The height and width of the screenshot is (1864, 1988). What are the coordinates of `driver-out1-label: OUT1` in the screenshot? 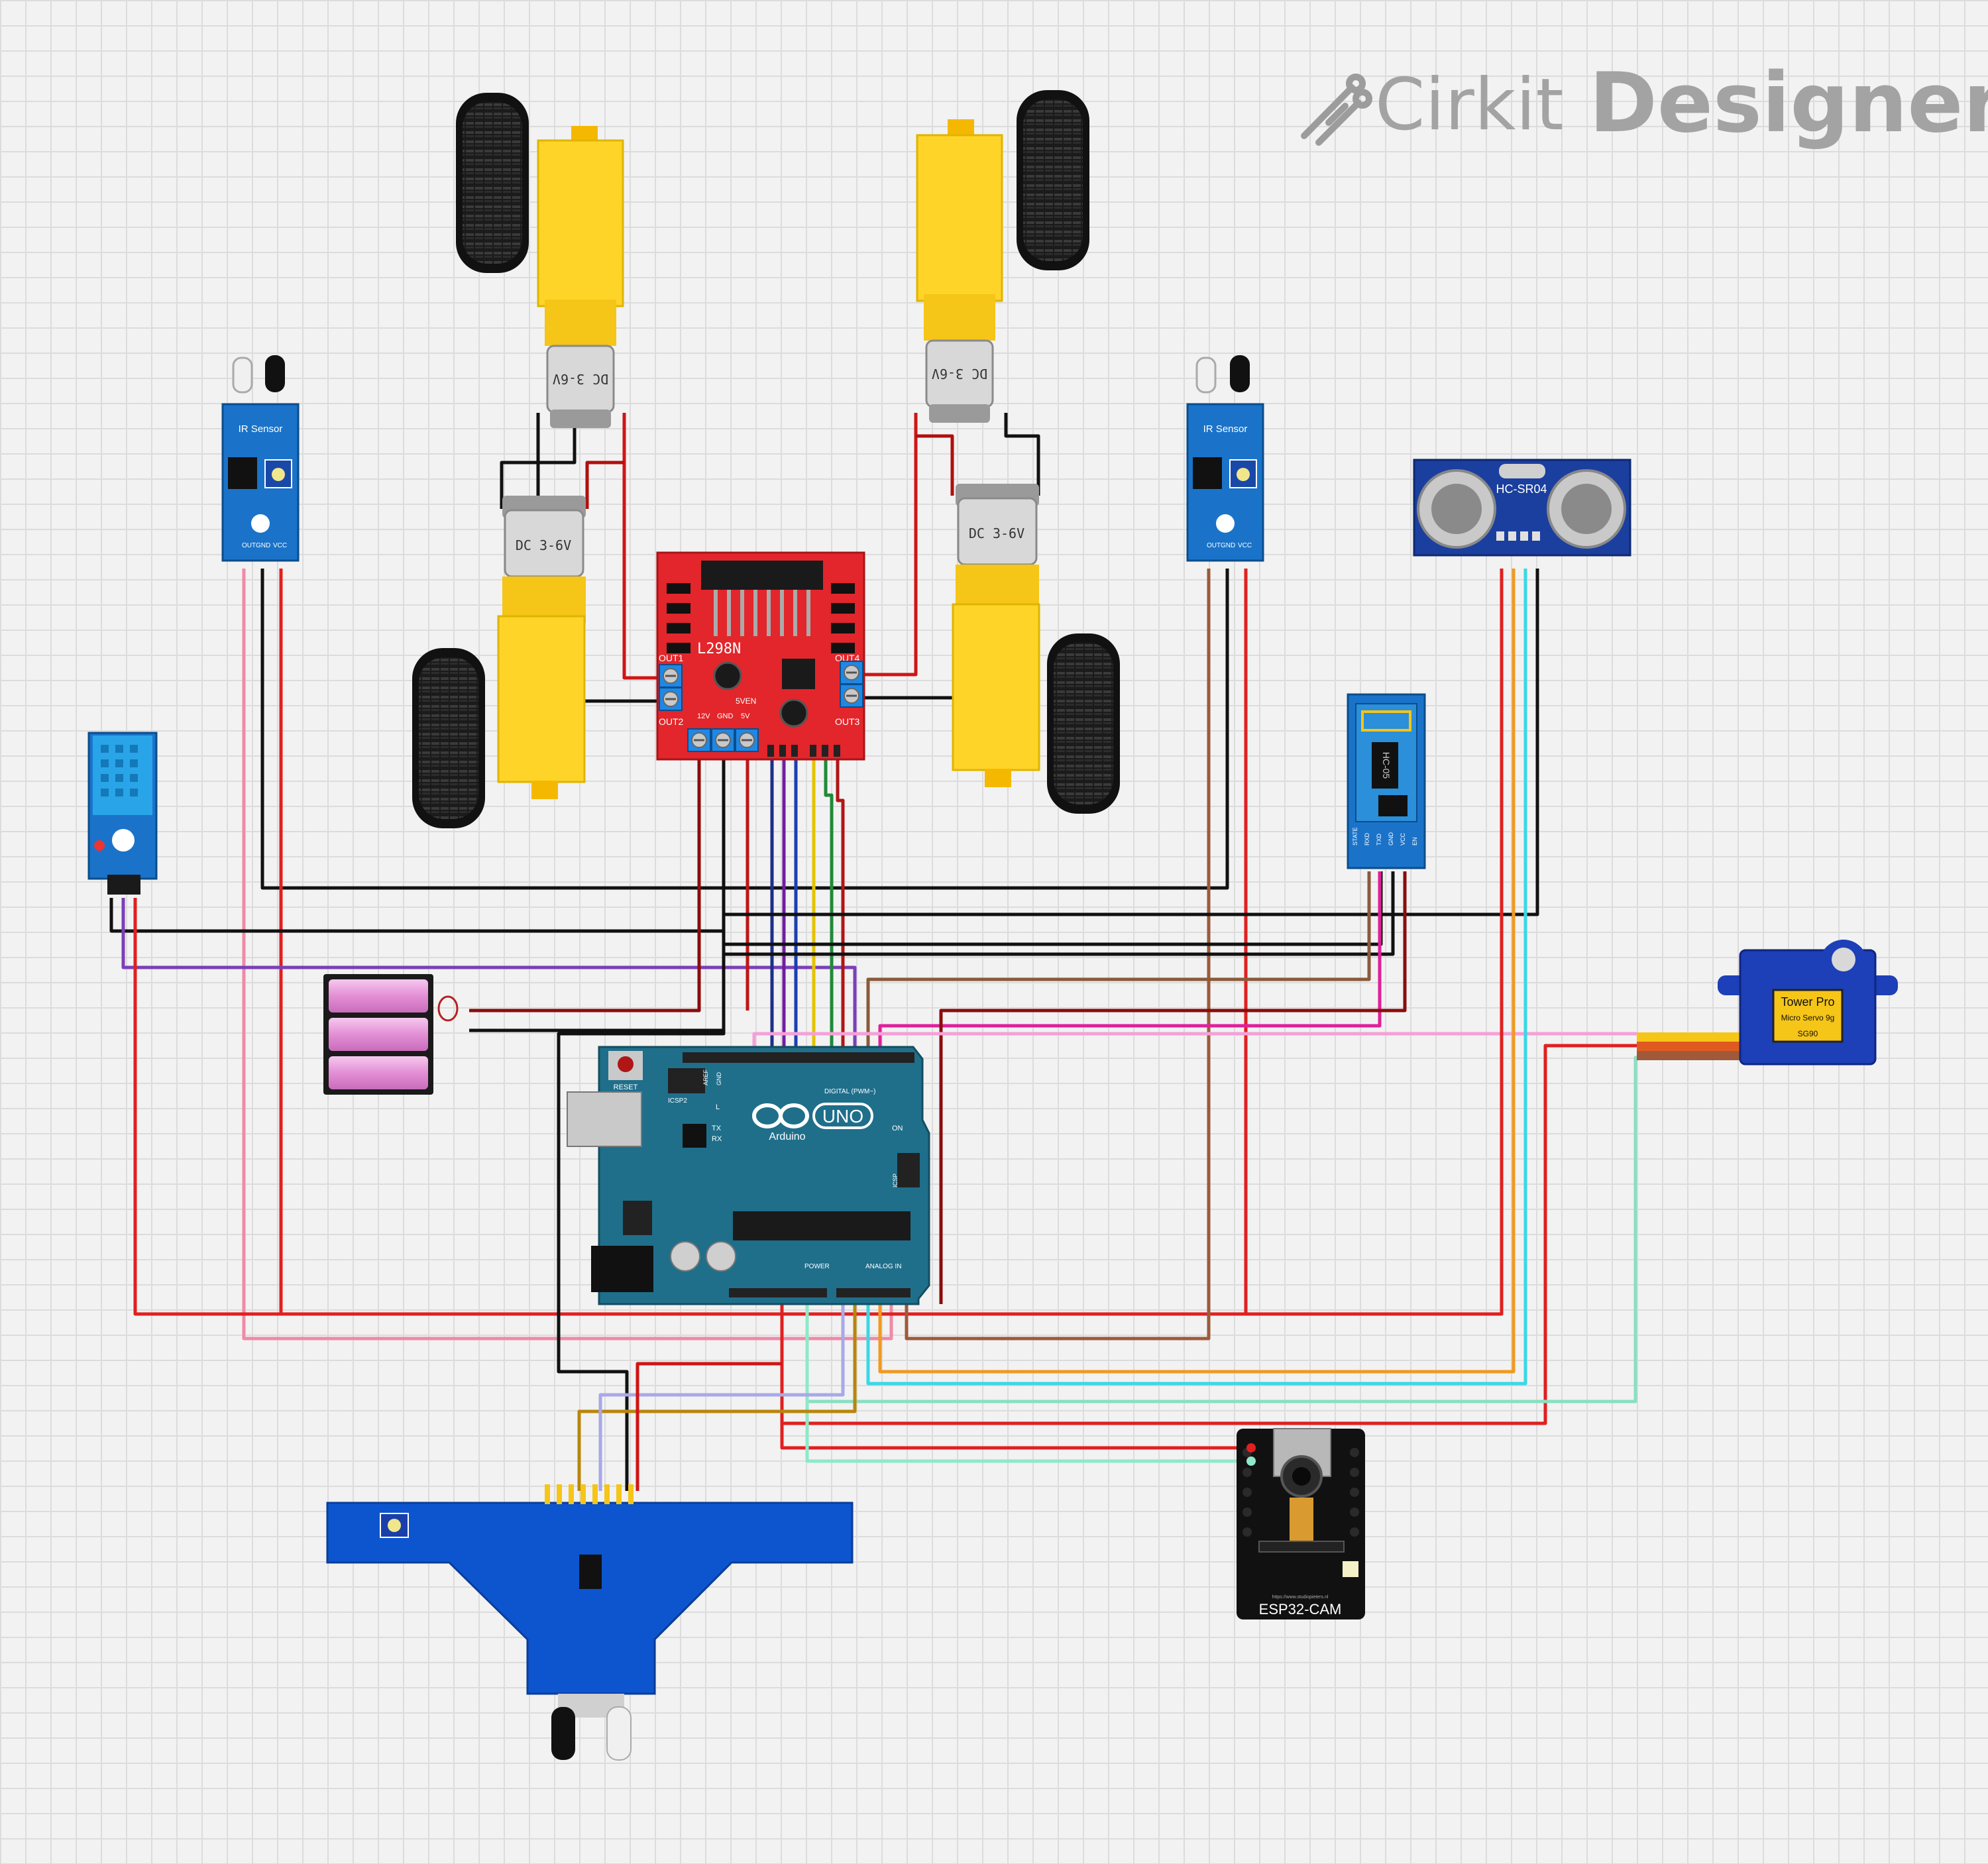 It's located at (671, 658).